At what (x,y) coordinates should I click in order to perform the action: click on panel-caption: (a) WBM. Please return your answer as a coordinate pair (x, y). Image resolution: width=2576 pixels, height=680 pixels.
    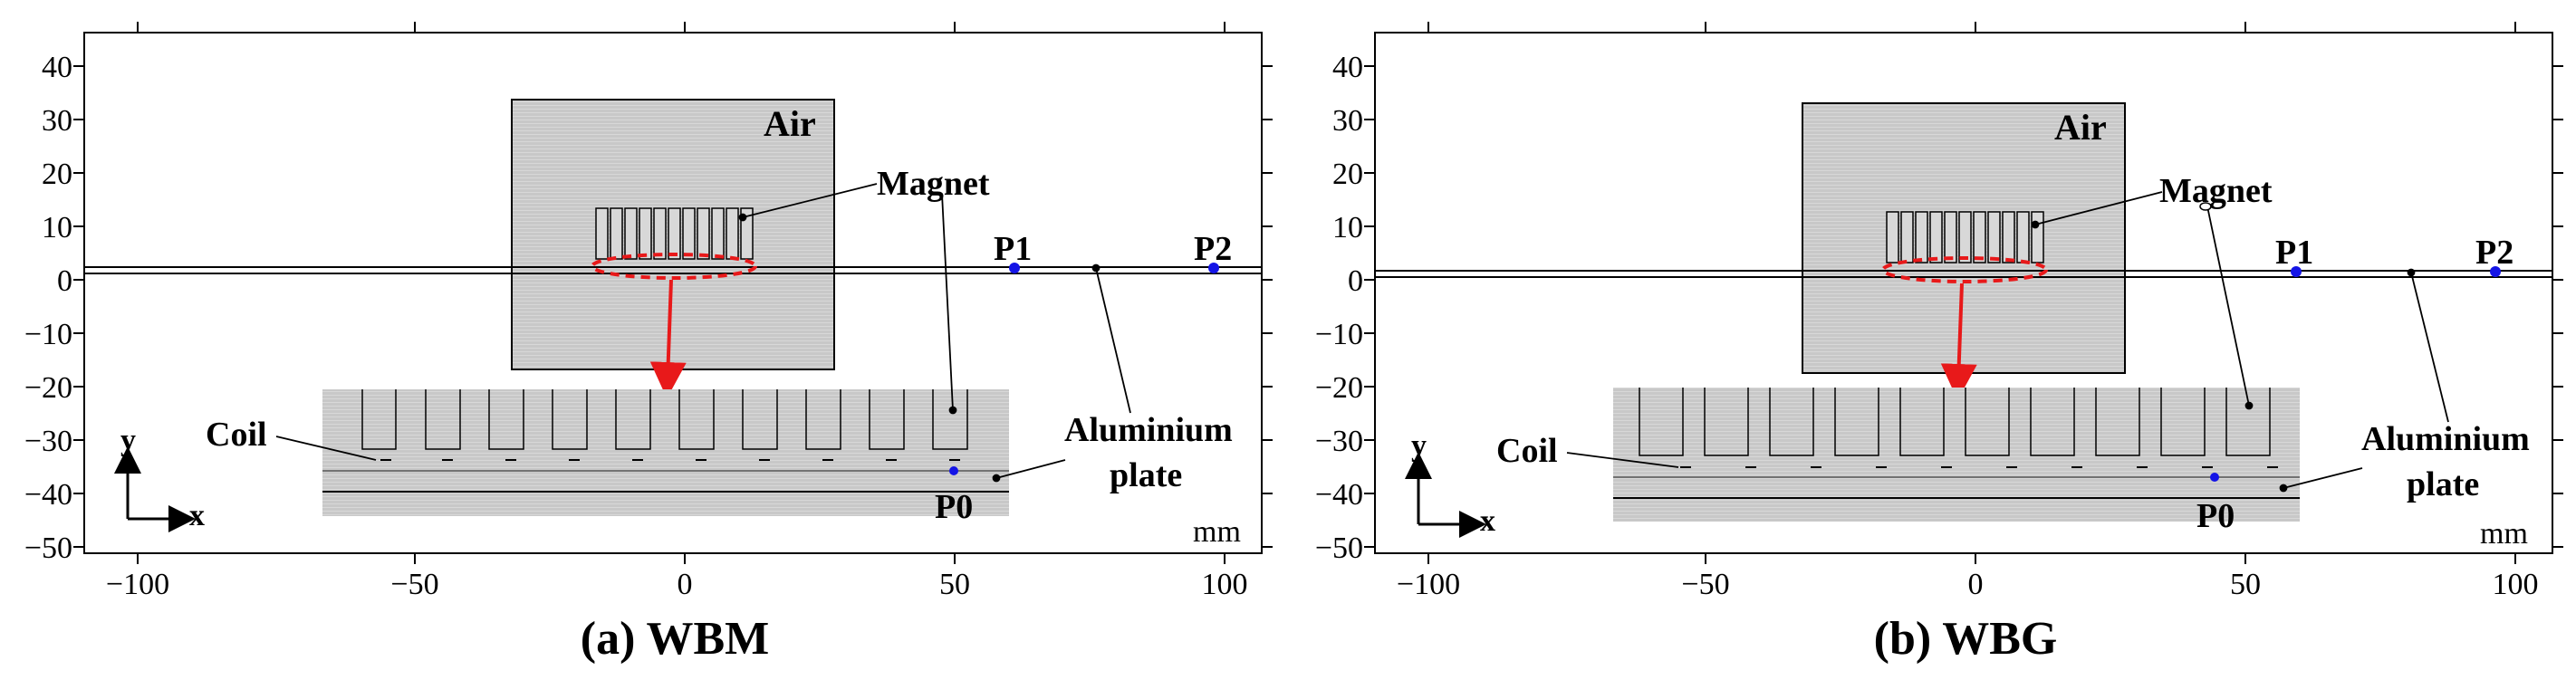
    Looking at the image, I should click on (675, 639).